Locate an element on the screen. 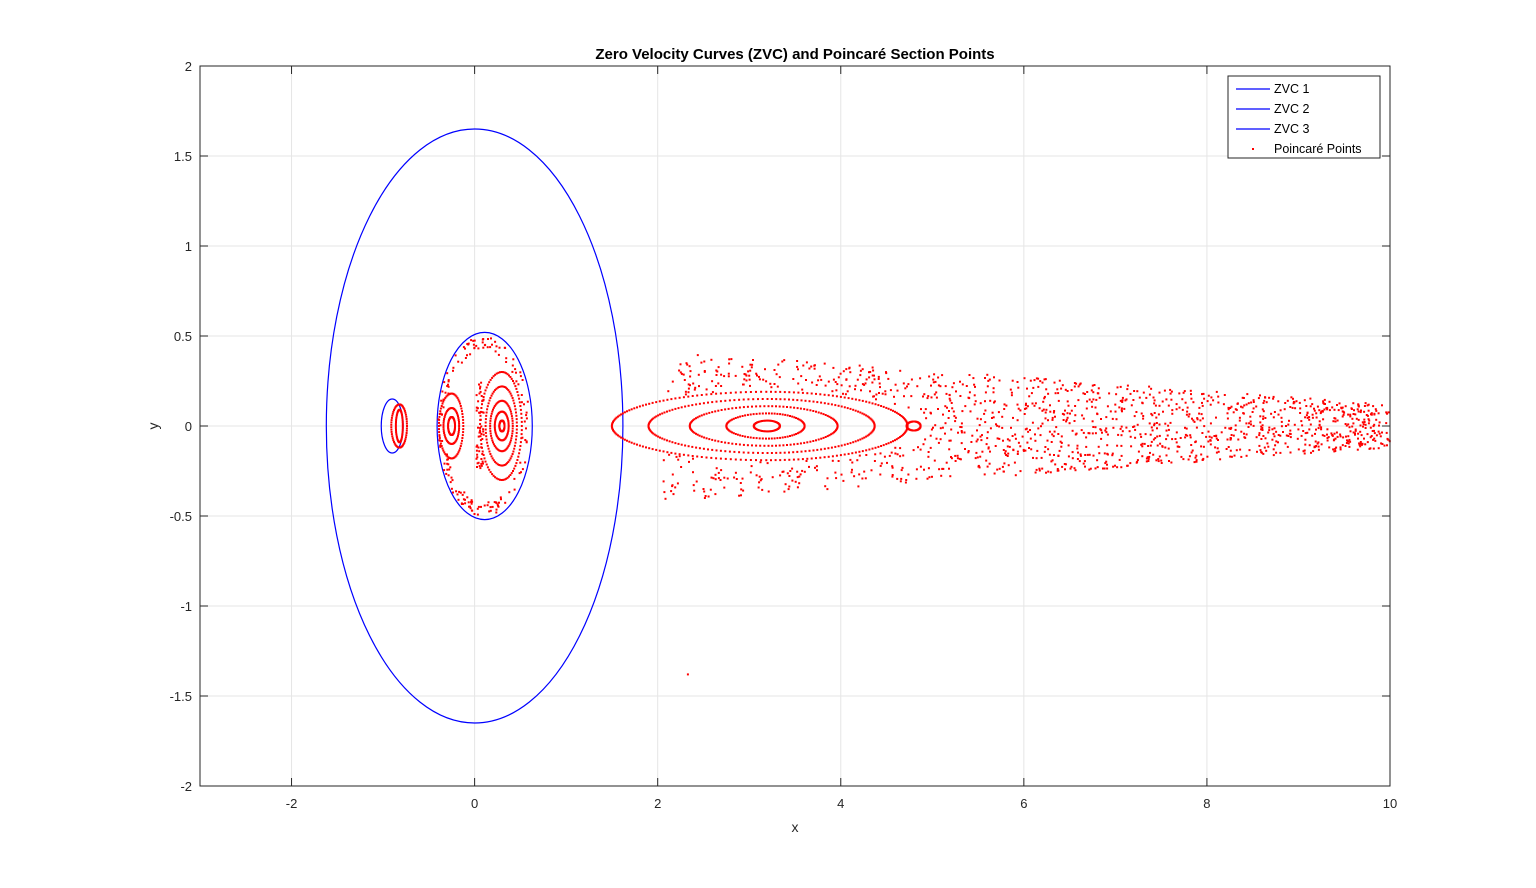 The image size is (1536, 888). legend-box is located at coordinates (1304, 117).